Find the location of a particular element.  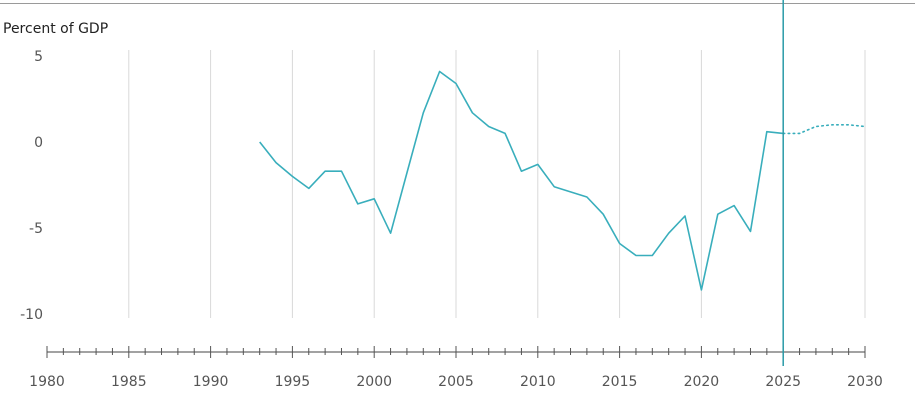

x-tick-label-1995: 1995 is located at coordinates (293, 382).